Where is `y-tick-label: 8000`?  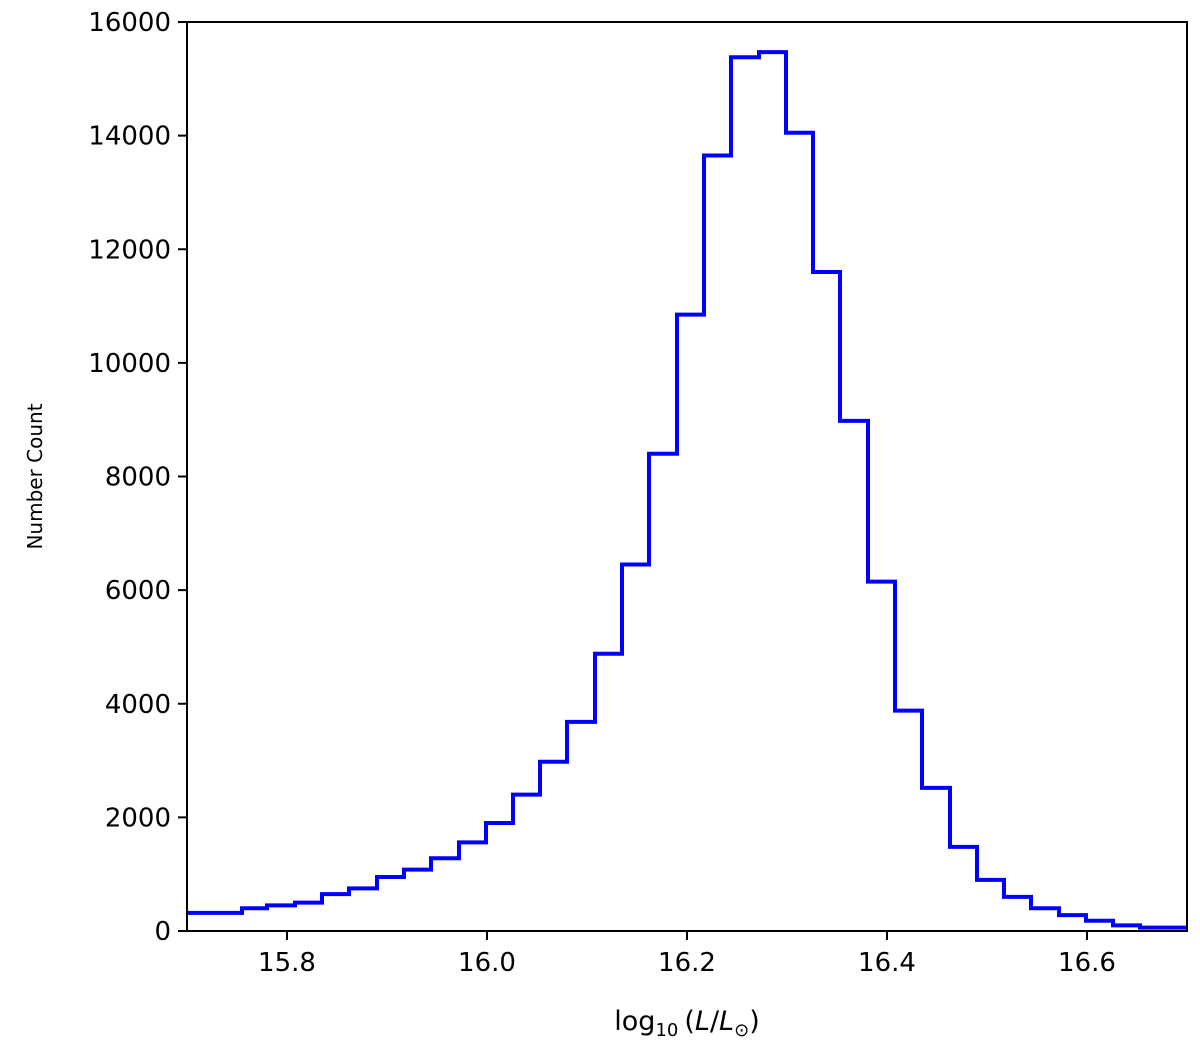
y-tick-label: 8000 is located at coordinates (138, 478).